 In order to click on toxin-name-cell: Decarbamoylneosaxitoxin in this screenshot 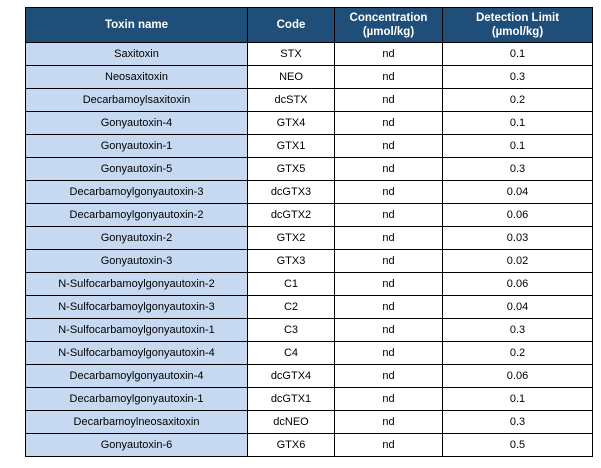, I will do `click(136, 422)`.